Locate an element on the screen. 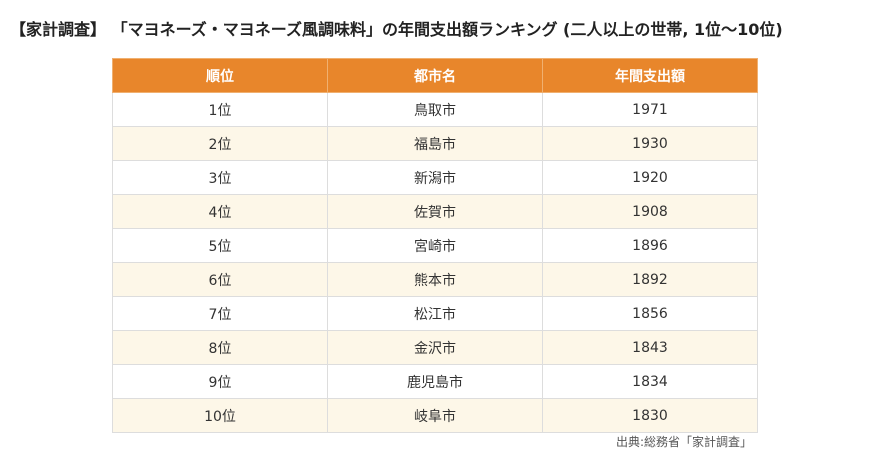 The width and height of the screenshot is (870, 471). table-cell: 福島市 is located at coordinates (435, 143).